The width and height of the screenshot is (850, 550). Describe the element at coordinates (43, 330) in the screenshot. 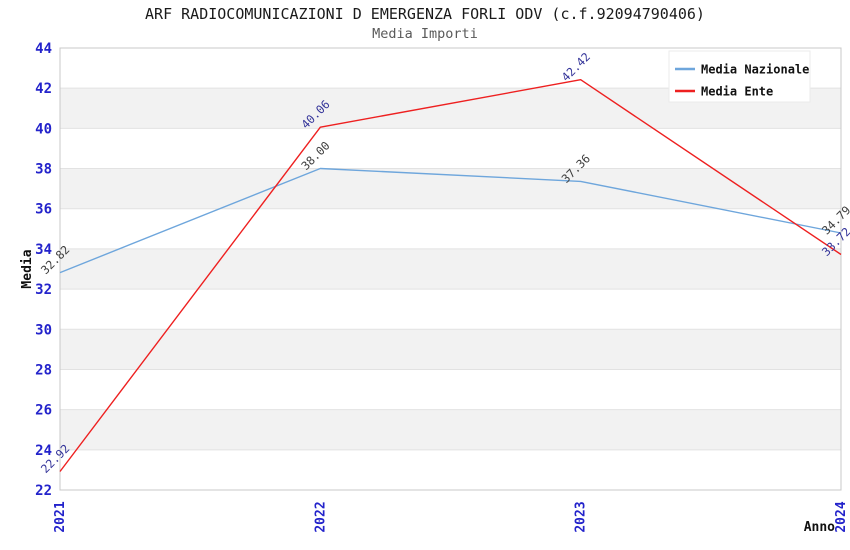

I see `y-tick-label: 30` at that location.